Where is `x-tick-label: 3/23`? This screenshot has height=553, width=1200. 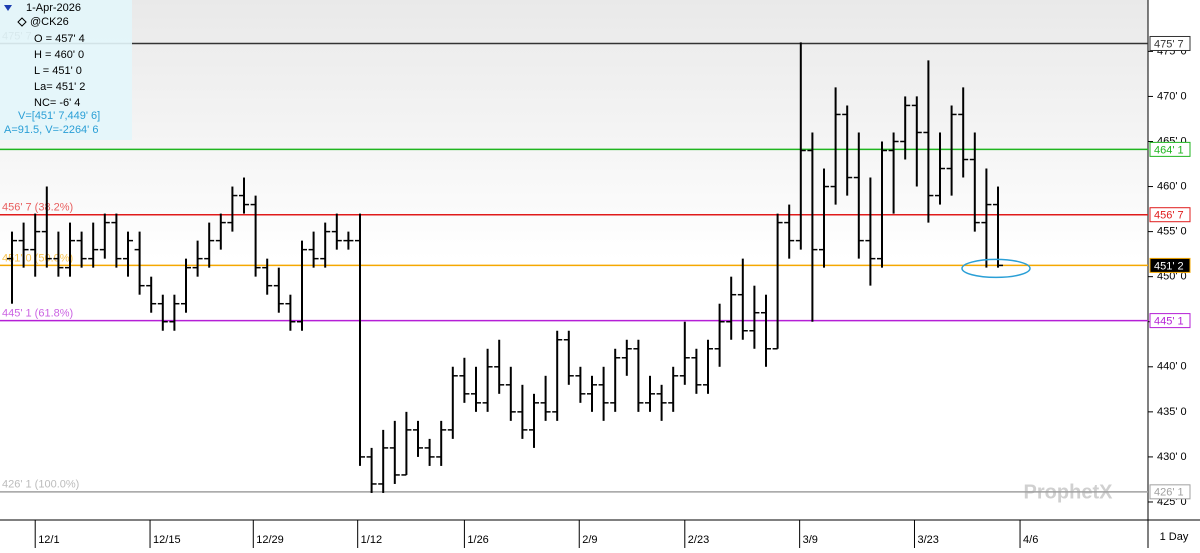
x-tick-label: 3/23 is located at coordinates (927, 540).